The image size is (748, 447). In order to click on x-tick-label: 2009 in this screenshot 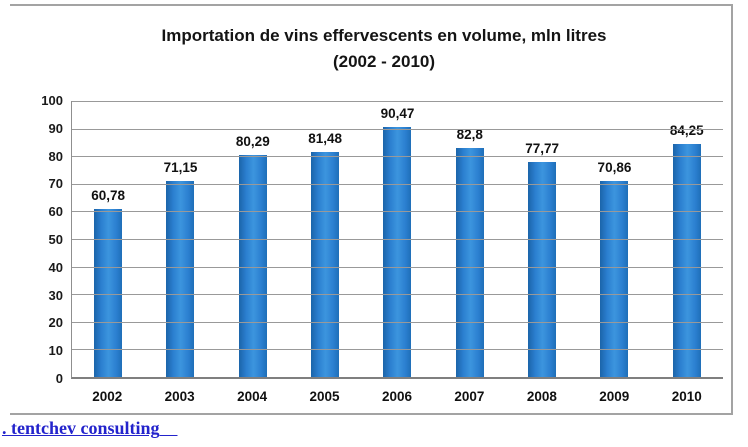, I will do `click(614, 396)`.